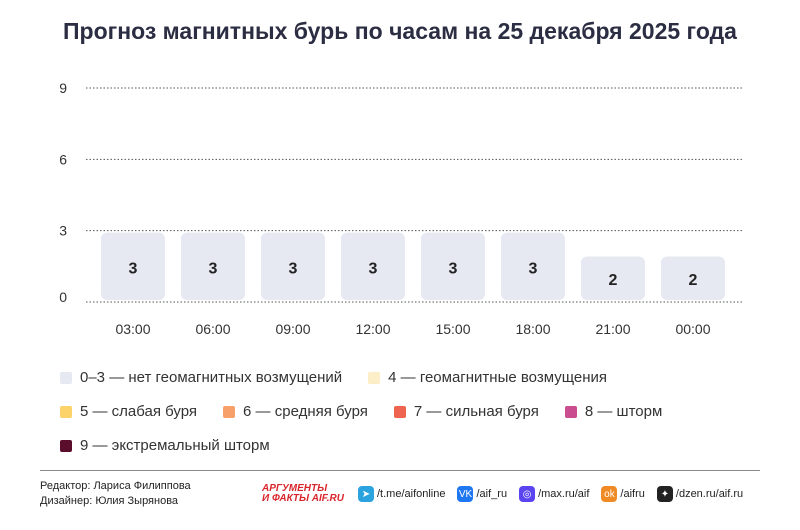 The width and height of the screenshot is (800, 530). What do you see at coordinates (115, 486) in the screenshot?
I see `editor-credit: Редактор: Лариса Филиппова` at bounding box center [115, 486].